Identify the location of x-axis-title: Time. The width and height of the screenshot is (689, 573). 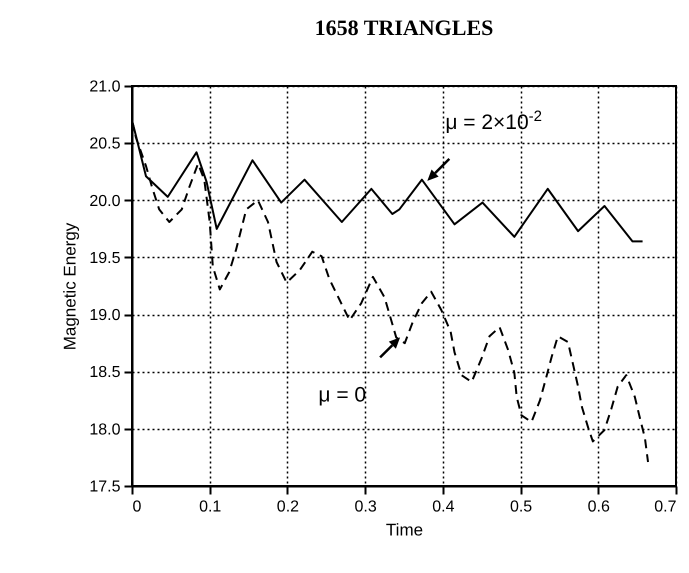
(405, 530).